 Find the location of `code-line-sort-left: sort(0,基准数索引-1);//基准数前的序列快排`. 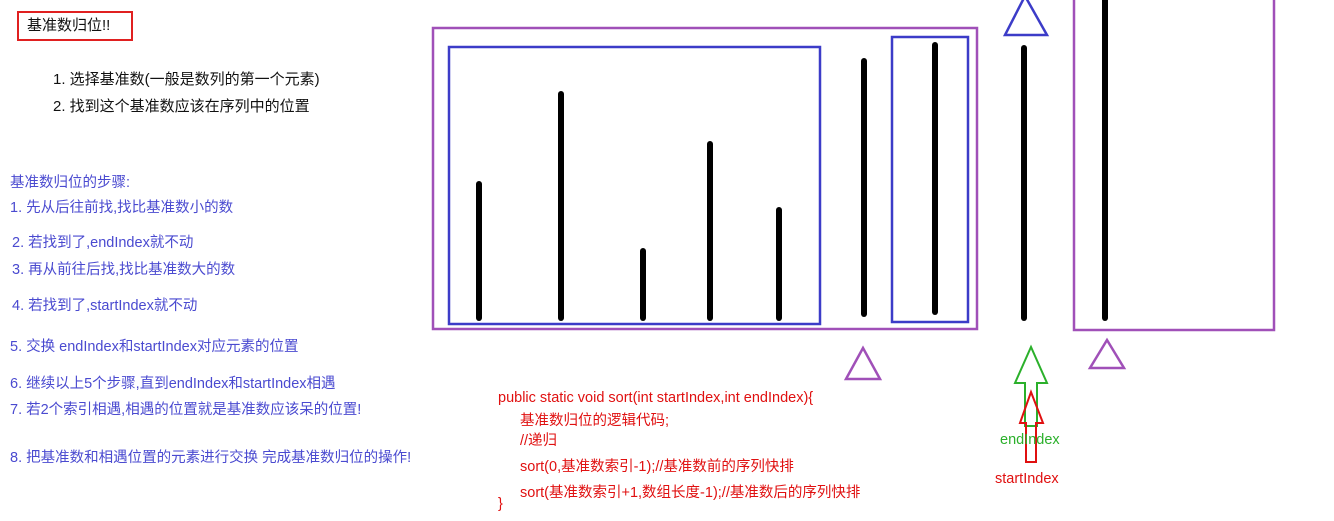

code-line-sort-left: sort(0,基准数索引-1);//基准数前的序列快排 is located at coordinates (657, 467).